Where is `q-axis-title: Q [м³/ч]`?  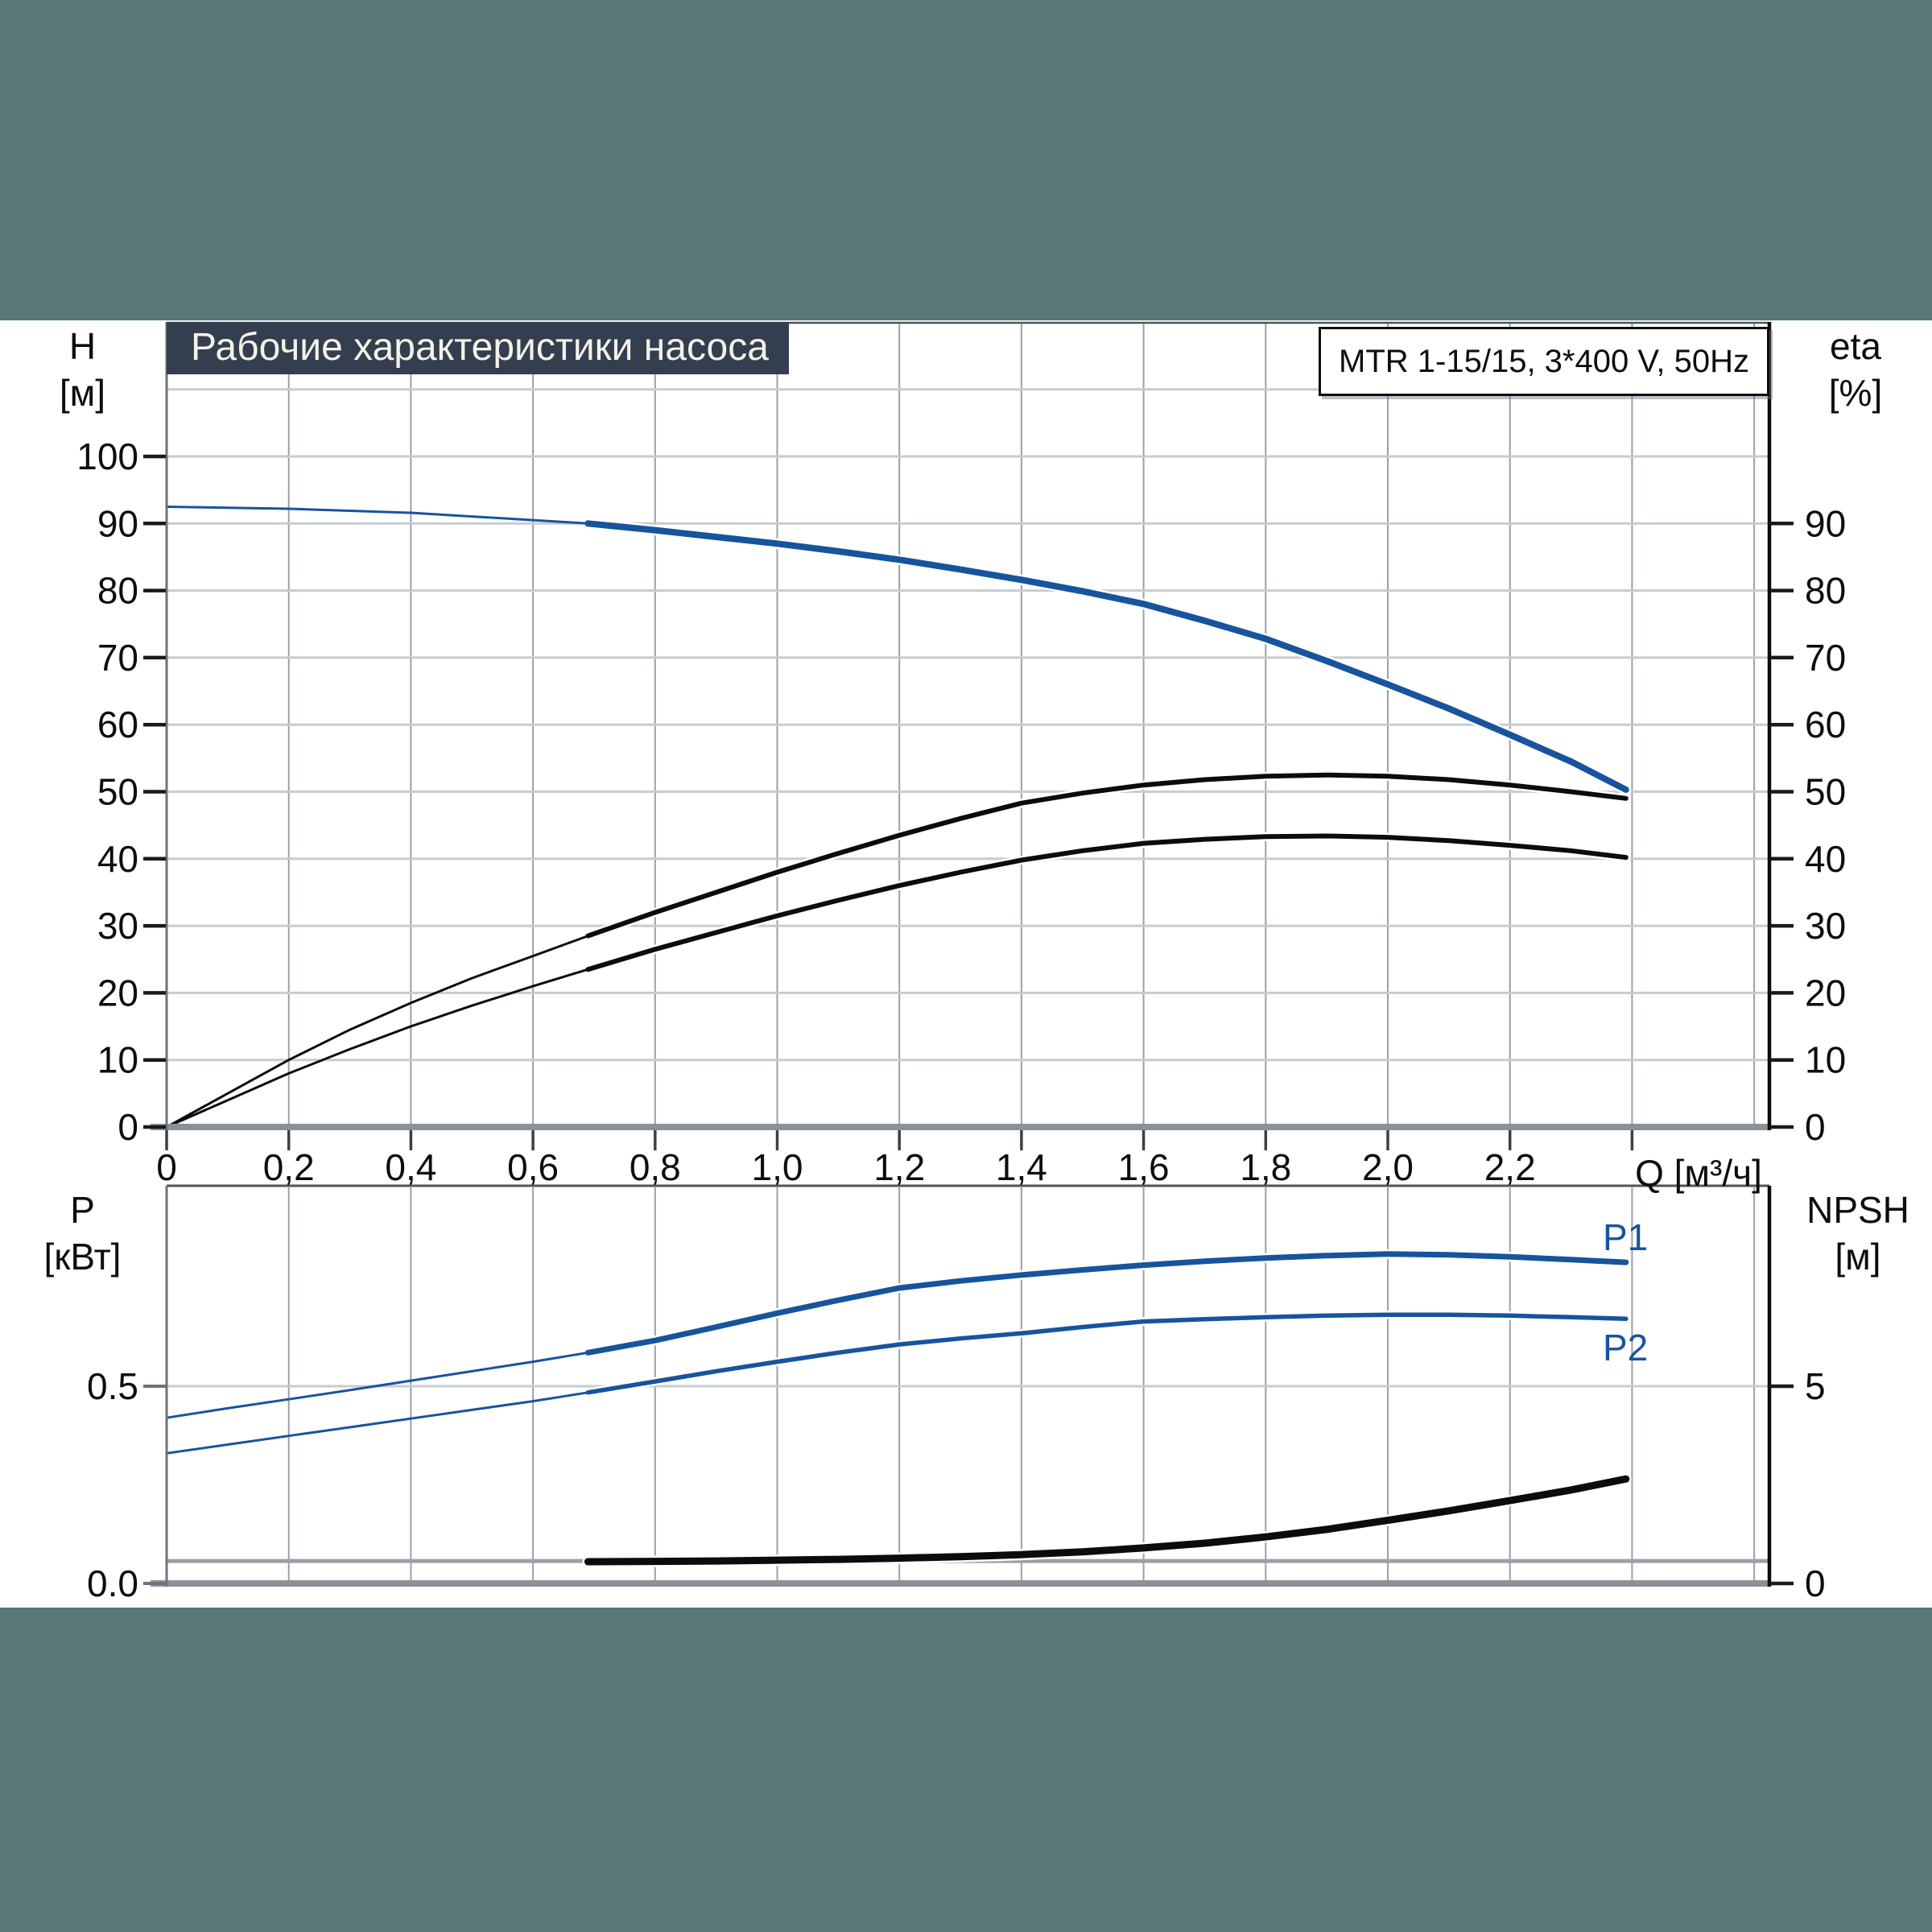
q-axis-title: Q [м³/ч] is located at coordinates (1698, 1173).